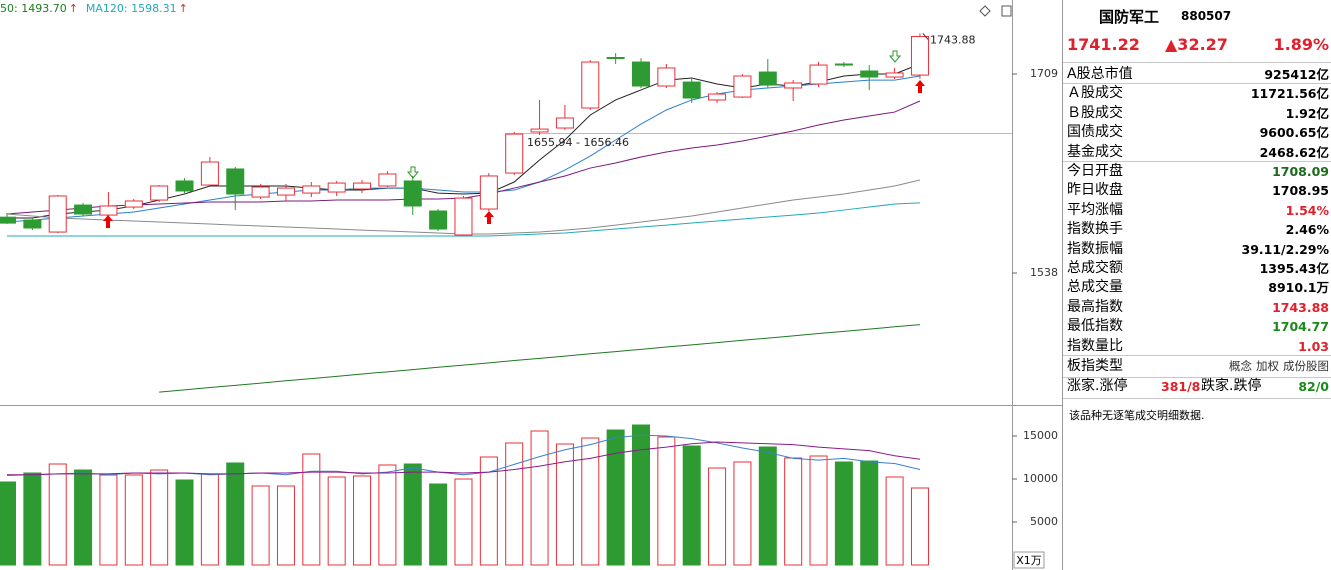 The width and height of the screenshot is (1331, 570). I want to click on row: Ｂ股成交 1.92亿, so click(1198, 113).